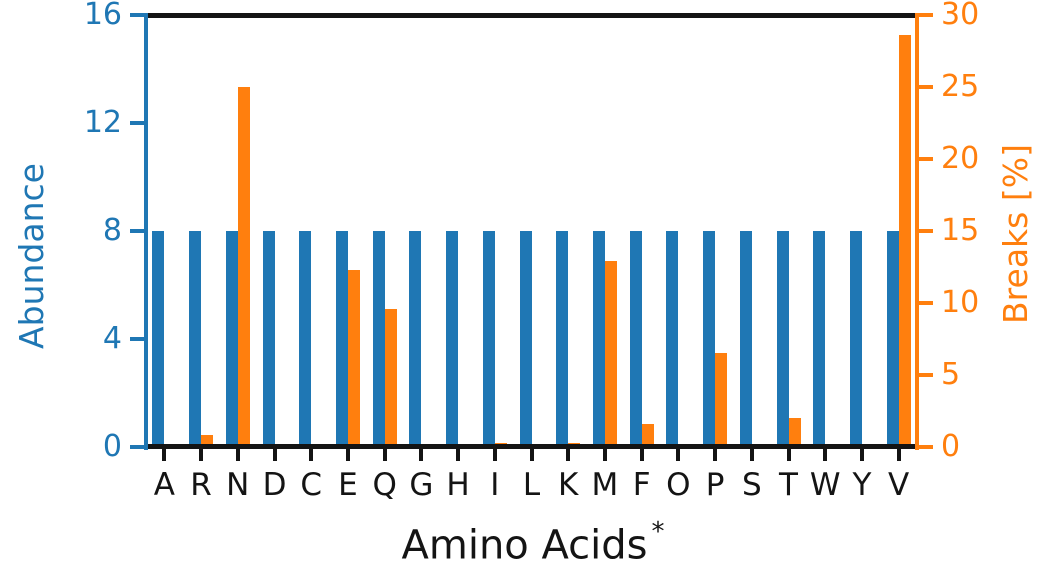 This screenshot has height=566, width=1051. I want to click on x-tick-label-R: R, so click(201, 485).